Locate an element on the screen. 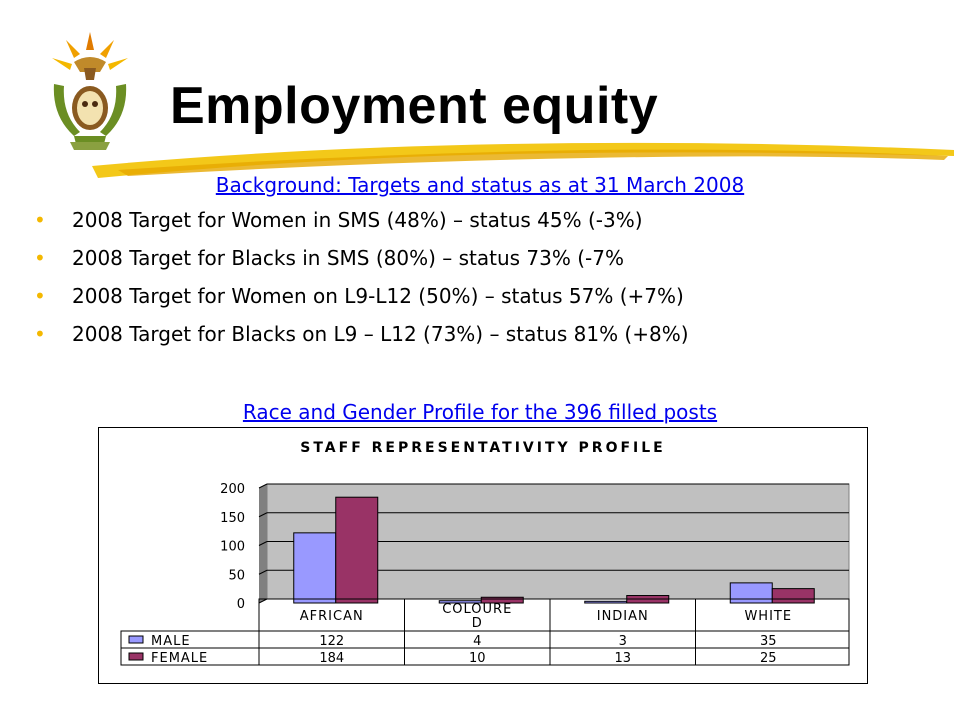  y-tick-label: 50 is located at coordinates (236, 575).